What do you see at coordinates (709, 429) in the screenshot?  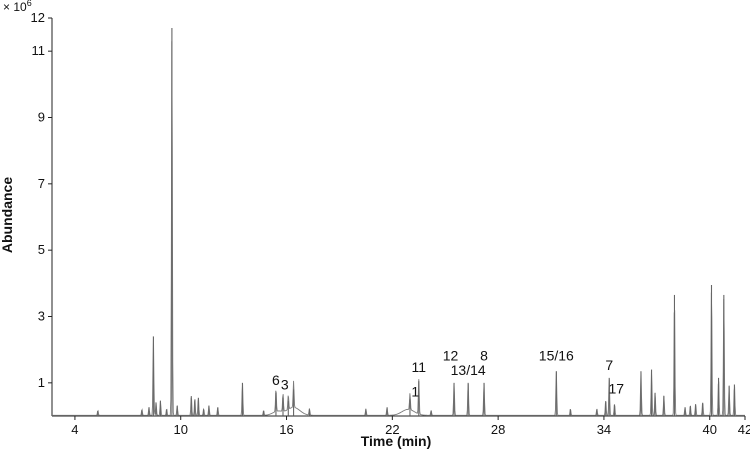 I see `x-tick-label: 40` at bounding box center [709, 429].